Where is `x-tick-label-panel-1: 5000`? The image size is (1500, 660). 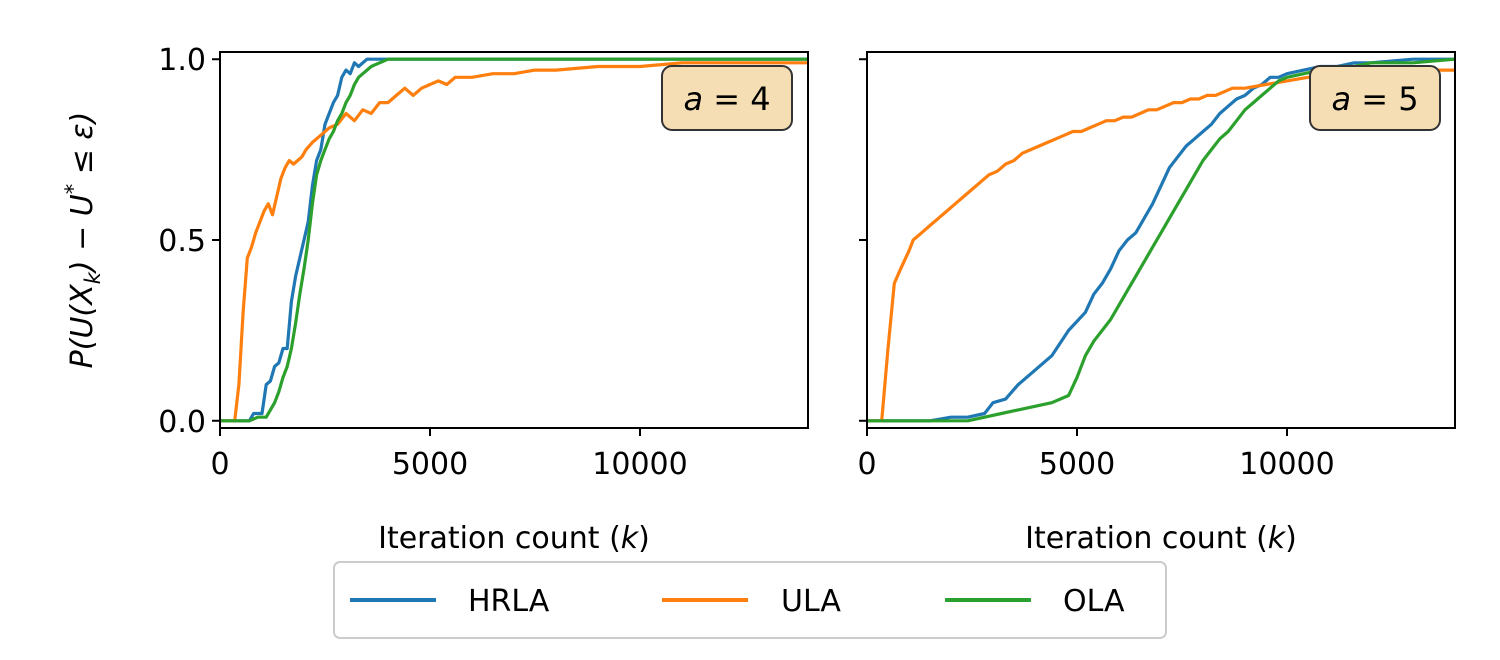
x-tick-label-panel-1: 5000 is located at coordinates (1077, 464).